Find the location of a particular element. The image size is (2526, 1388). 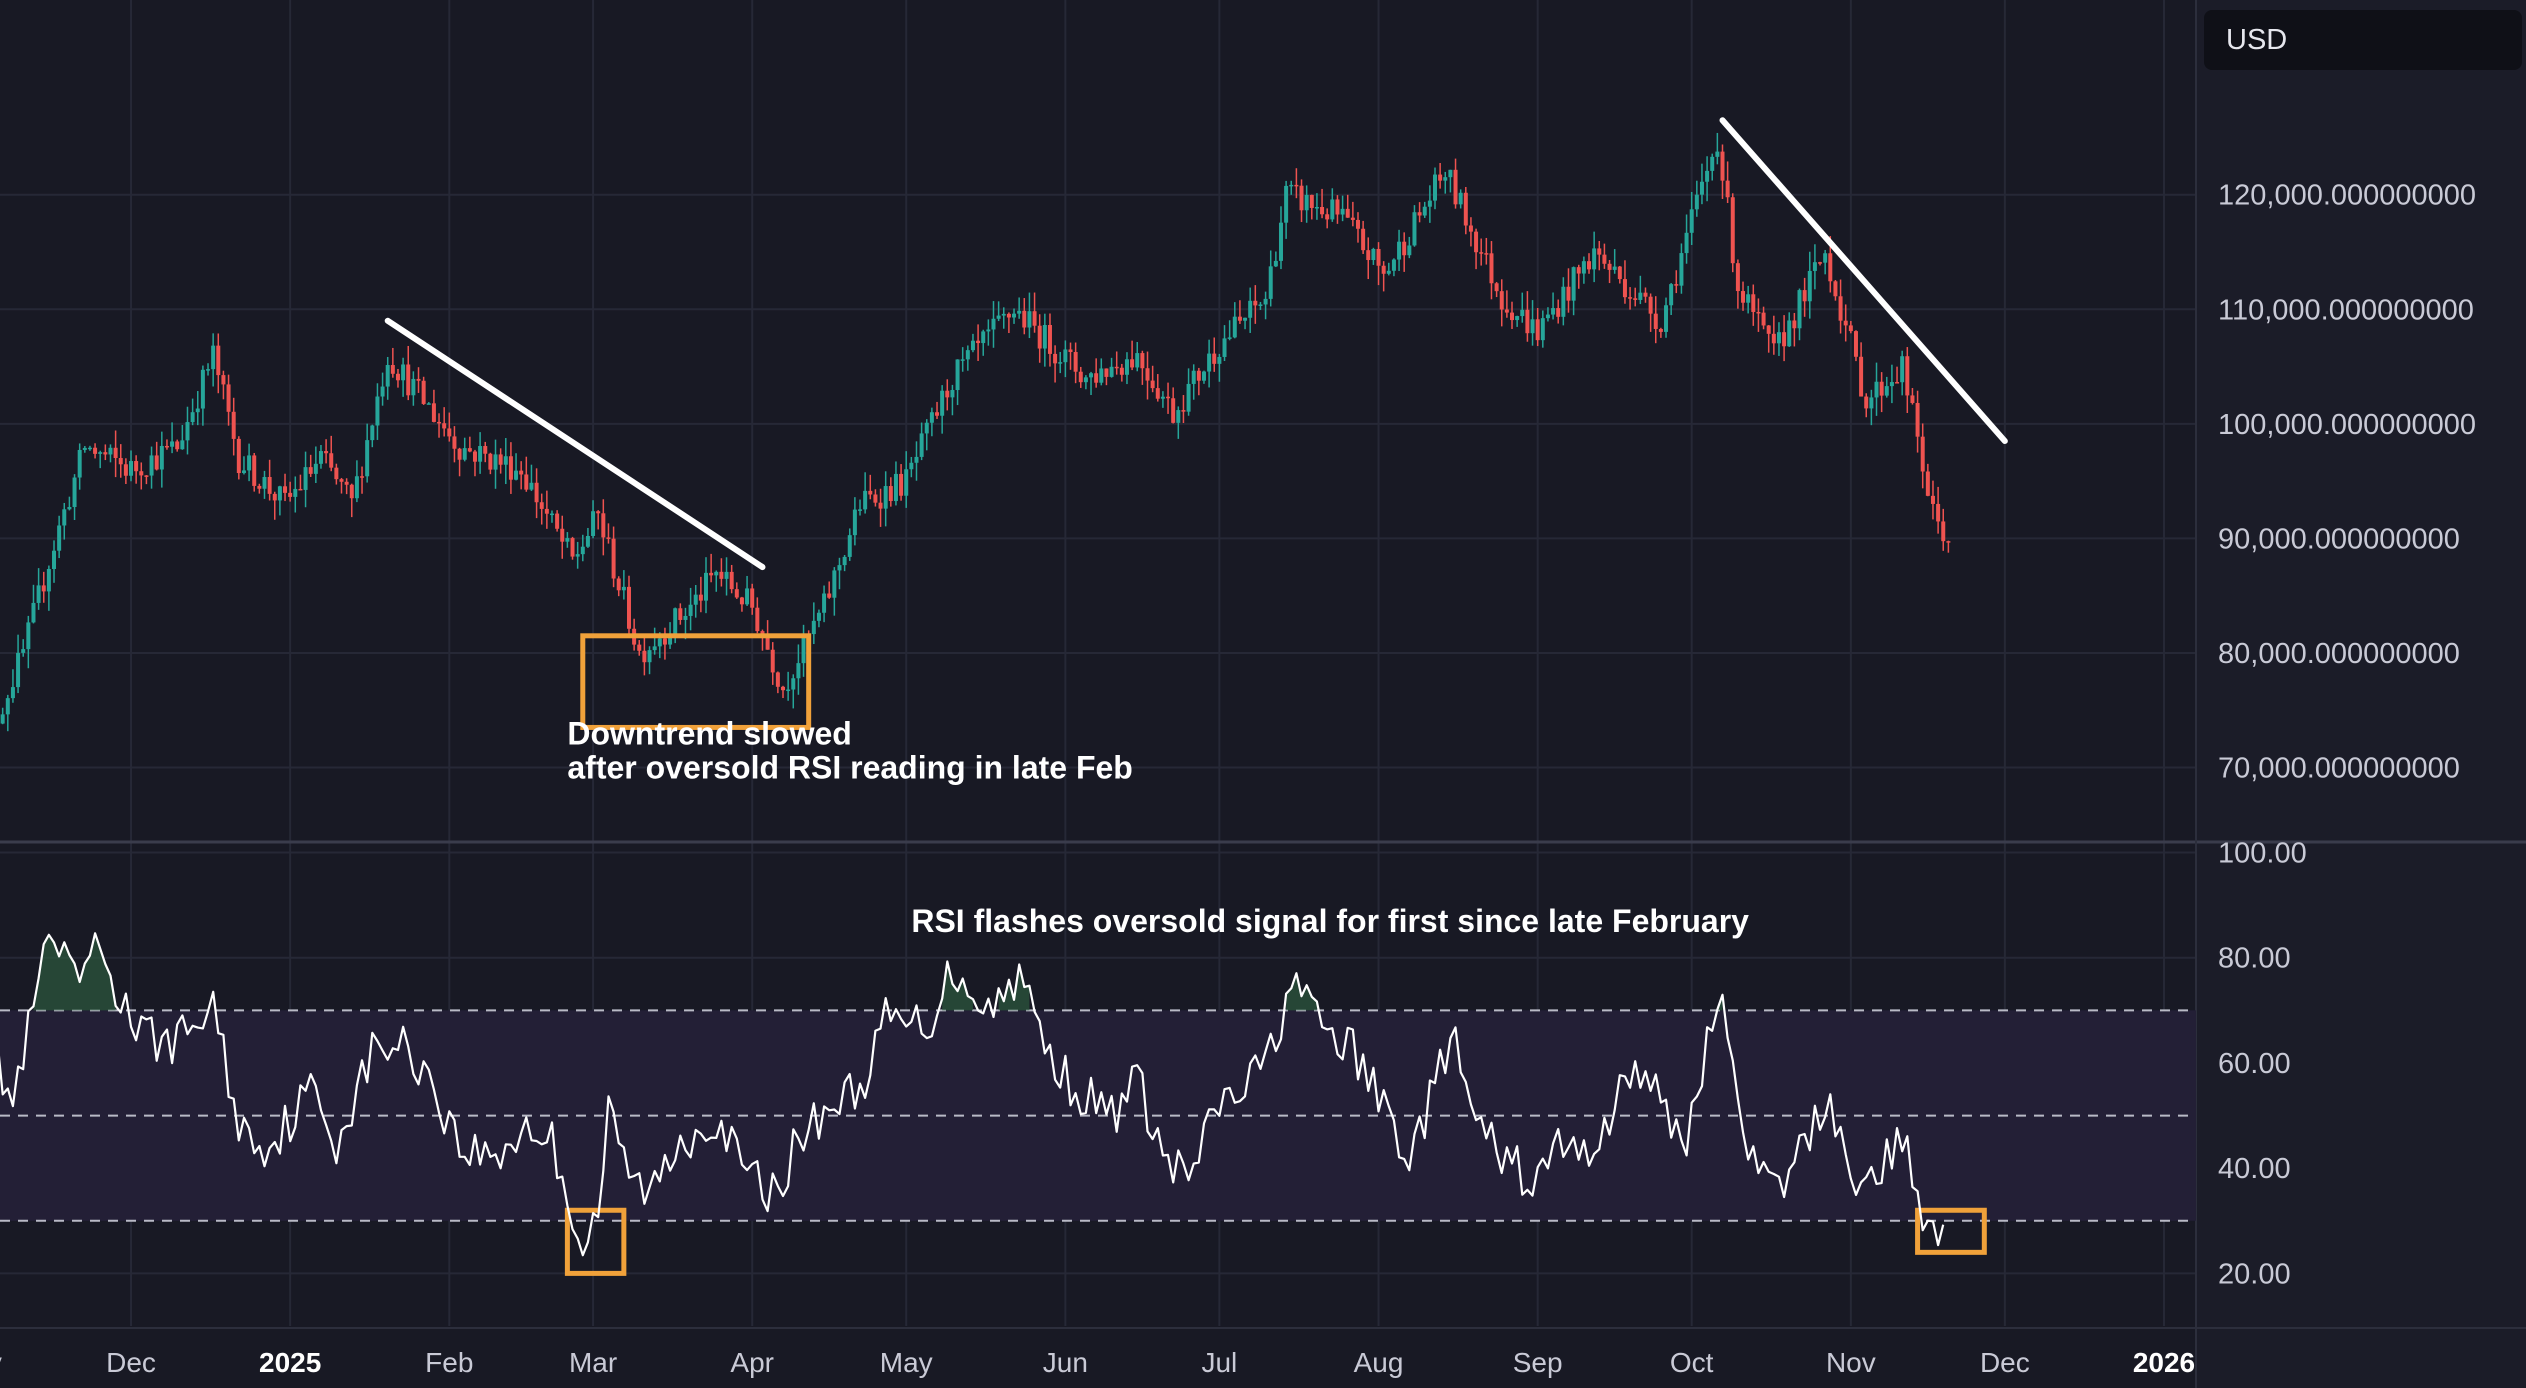

price-axis-label: 80,000.000000000 is located at coordinates (2339, 654).